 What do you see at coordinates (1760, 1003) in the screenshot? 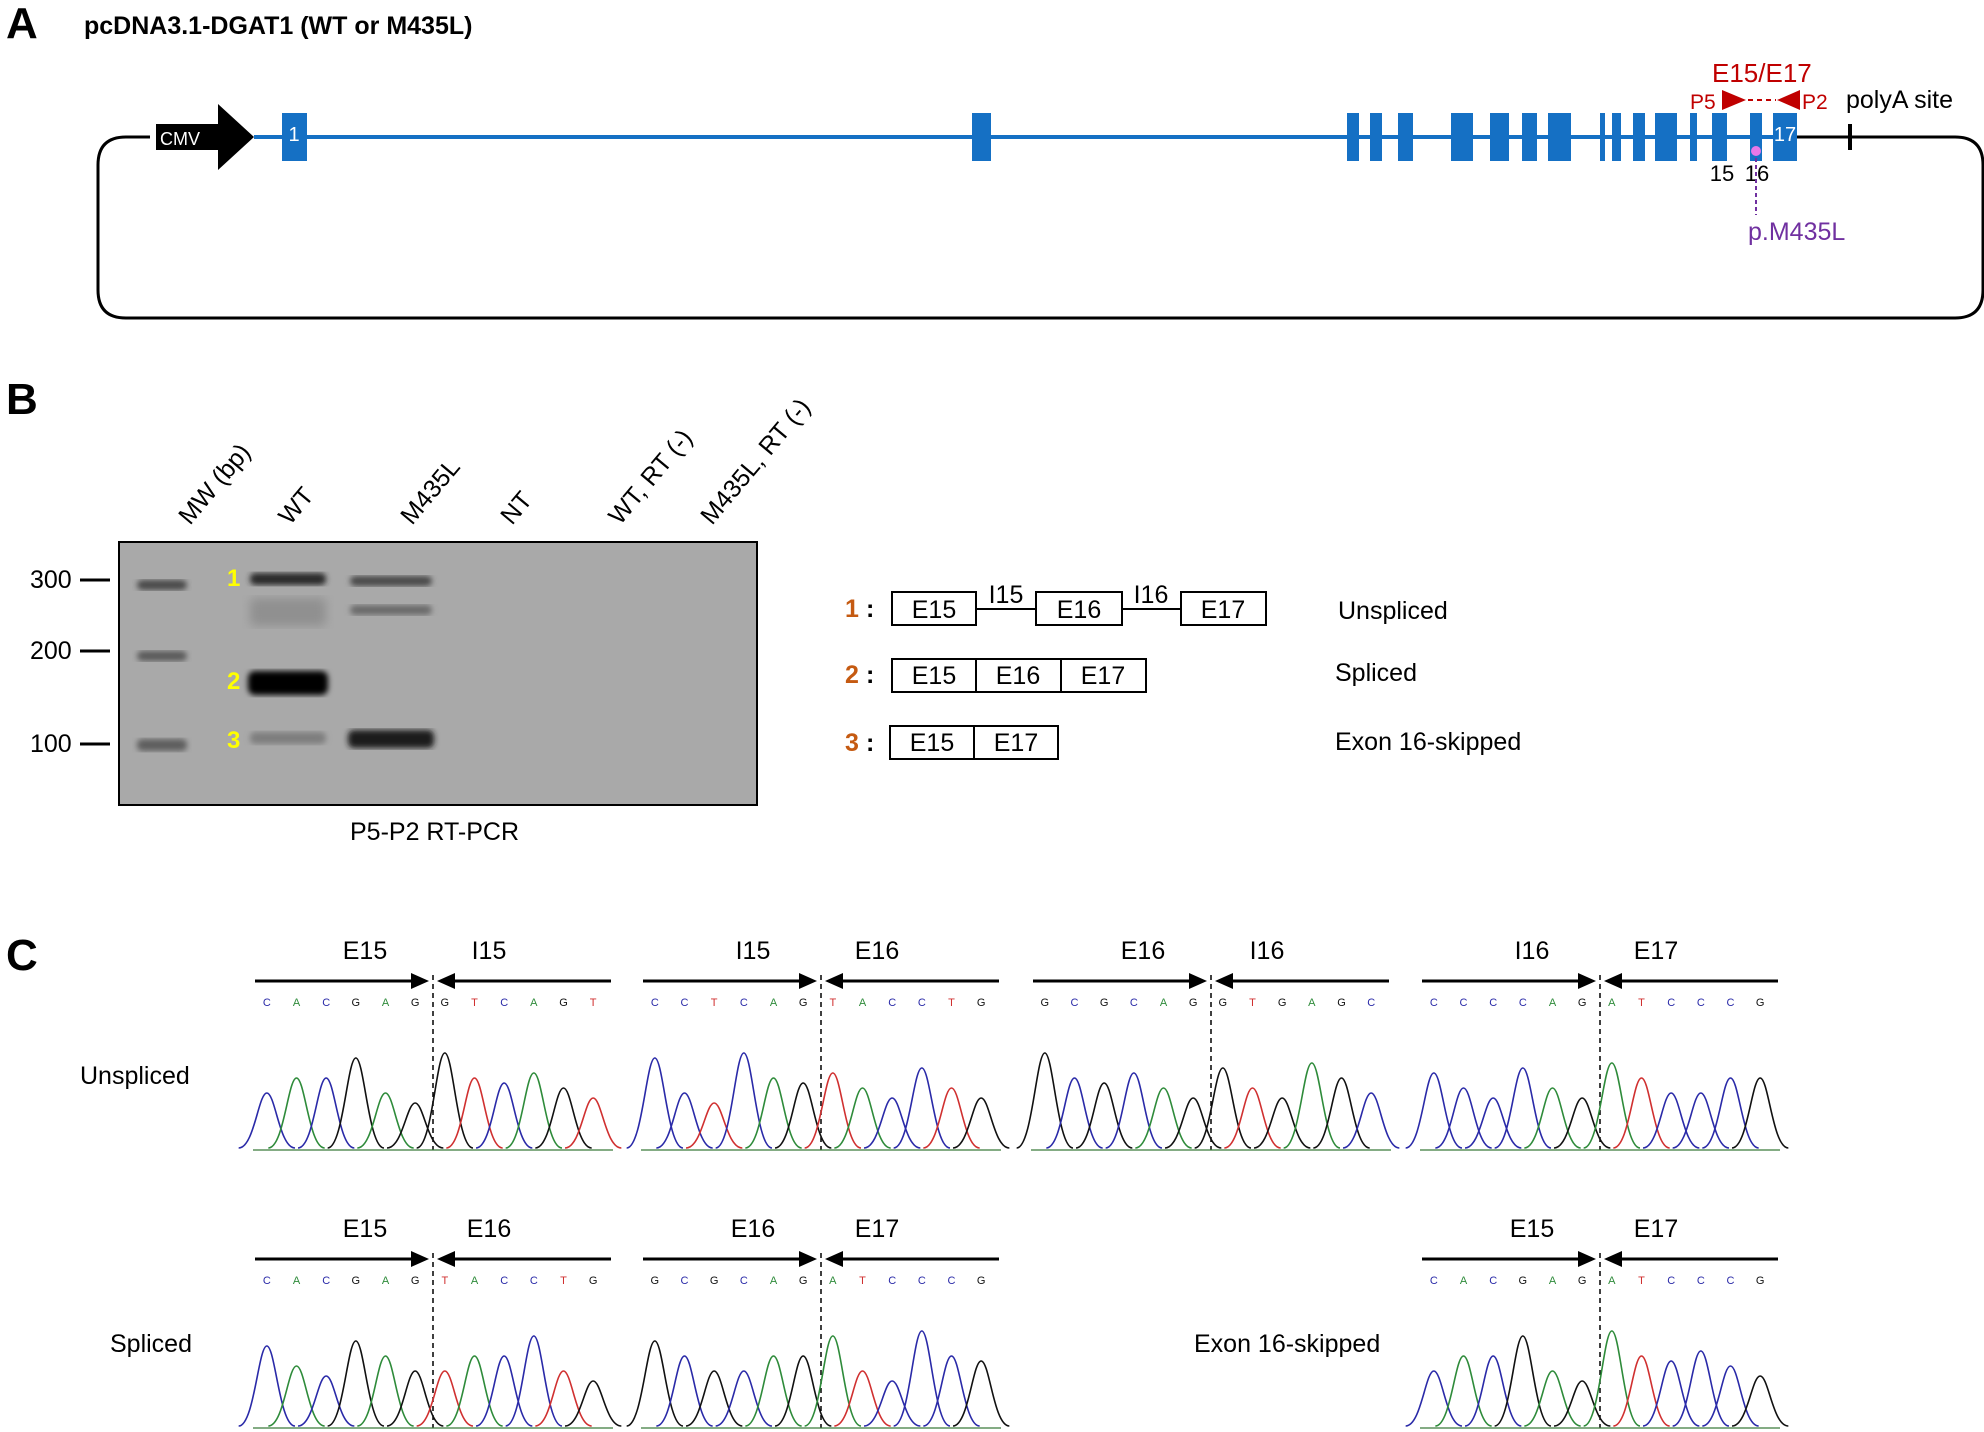
I see `trace-4-base-12: G` at bounding box center [1760, 1003].